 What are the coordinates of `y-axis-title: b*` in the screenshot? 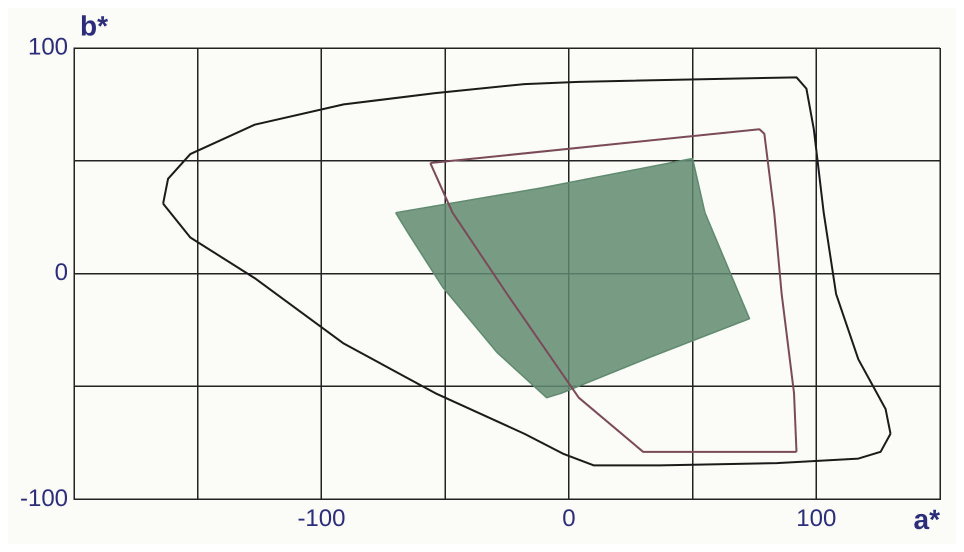 It's located at (94, 26).